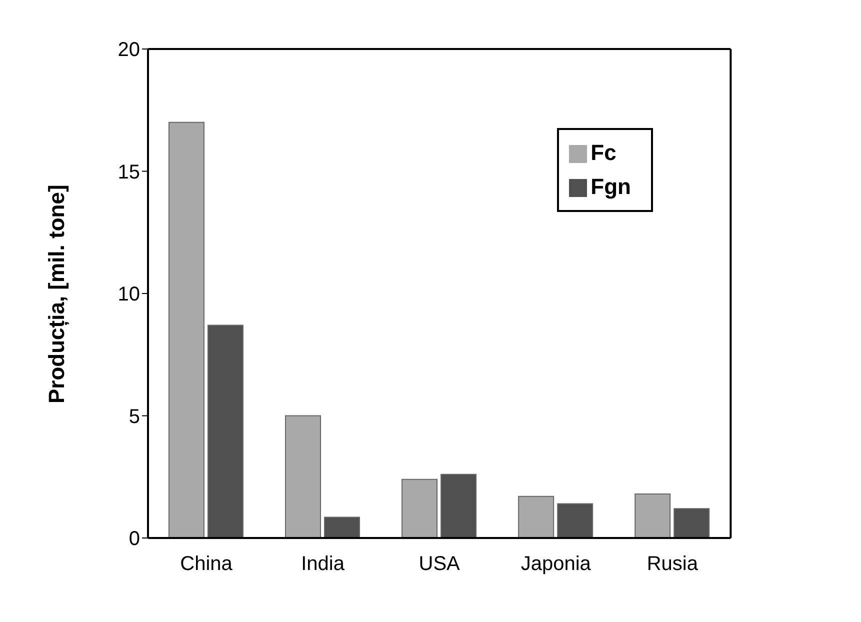 The width and height of the screenshot is (861, 622). I want to click on x-tick-label: Rusia, so click(672, 564).